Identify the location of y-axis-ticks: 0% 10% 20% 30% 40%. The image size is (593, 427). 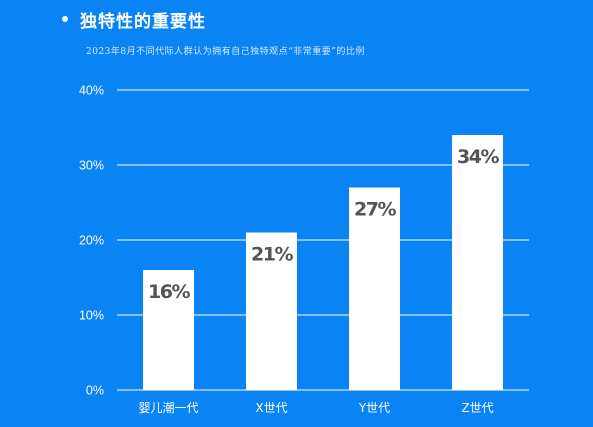
(91, 241).